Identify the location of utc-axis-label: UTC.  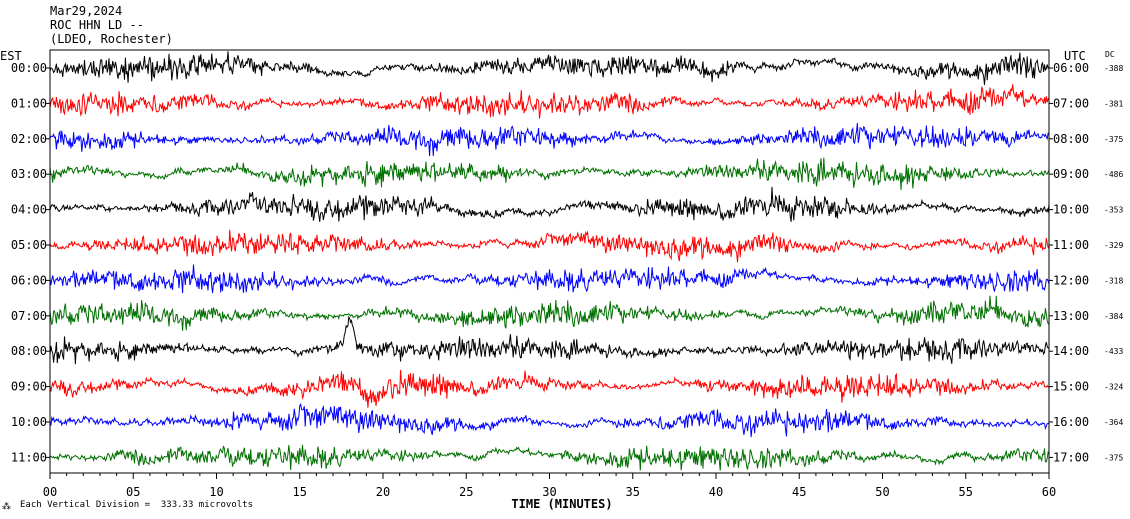
(1075, 56).